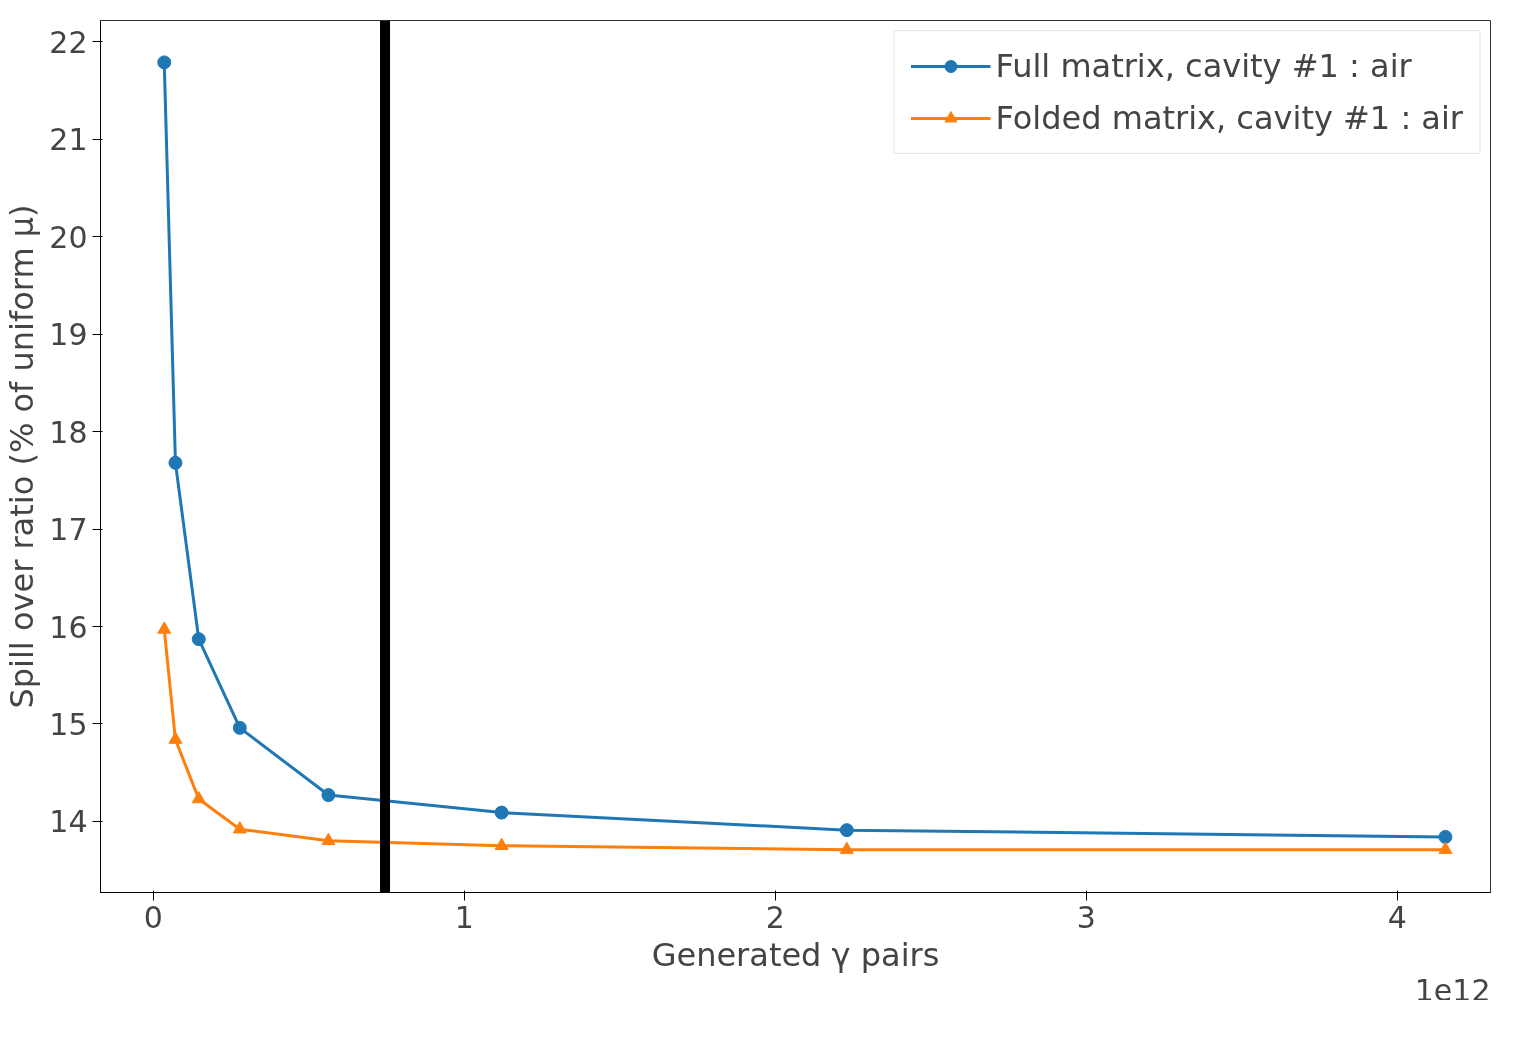  I want to click on legend-label: Full matrix, cavity #1 : air, so click(1203, 66).